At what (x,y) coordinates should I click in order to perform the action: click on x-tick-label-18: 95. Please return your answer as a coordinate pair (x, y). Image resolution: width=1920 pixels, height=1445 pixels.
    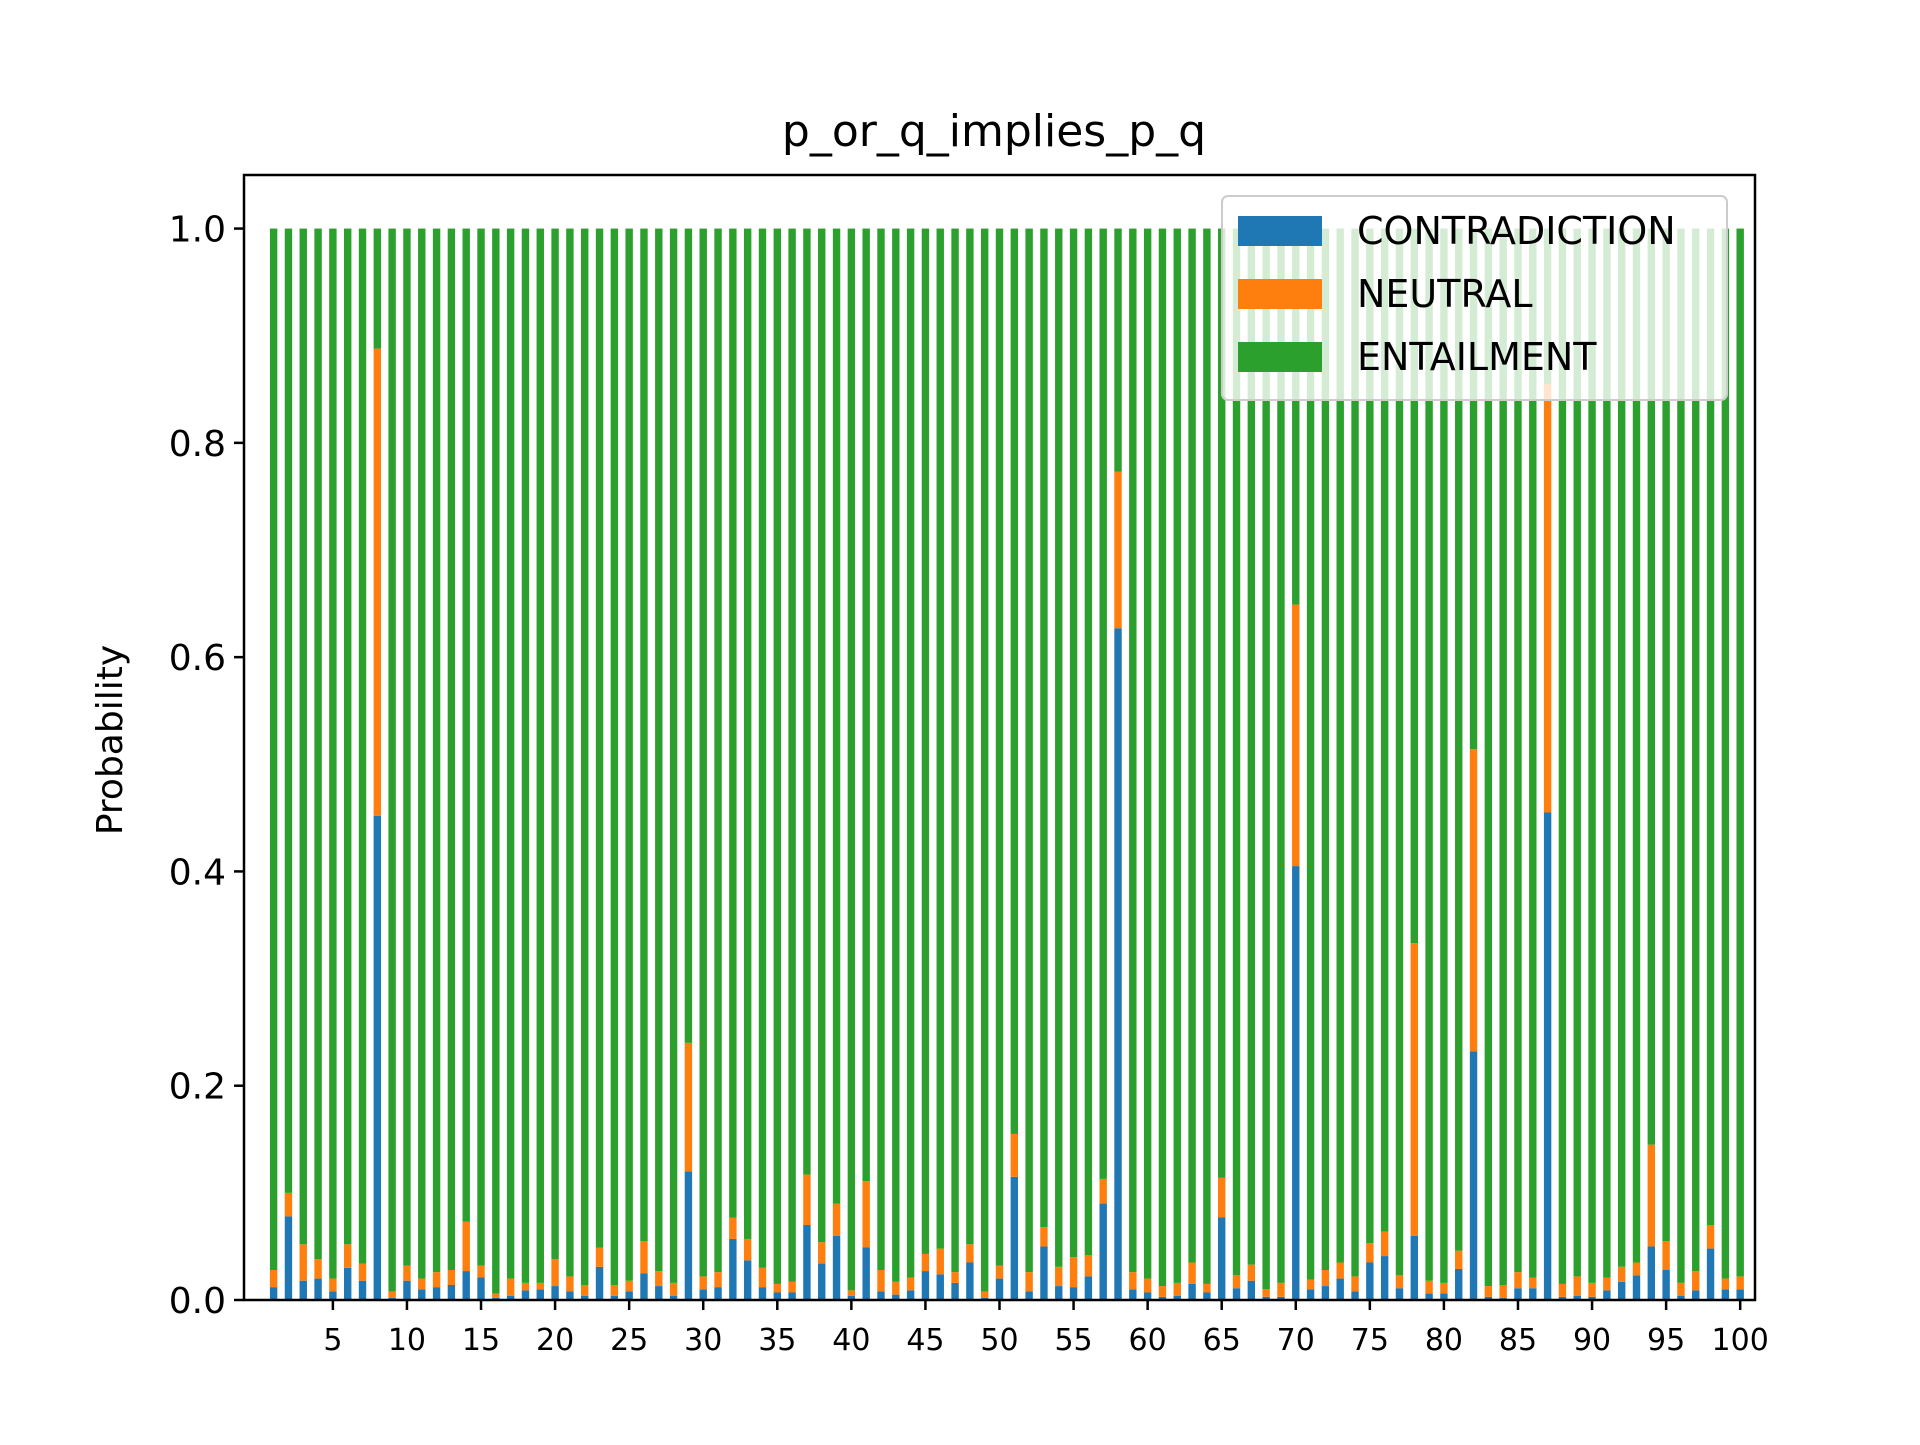
    Looking at the image, I should click on (1666, 1340).